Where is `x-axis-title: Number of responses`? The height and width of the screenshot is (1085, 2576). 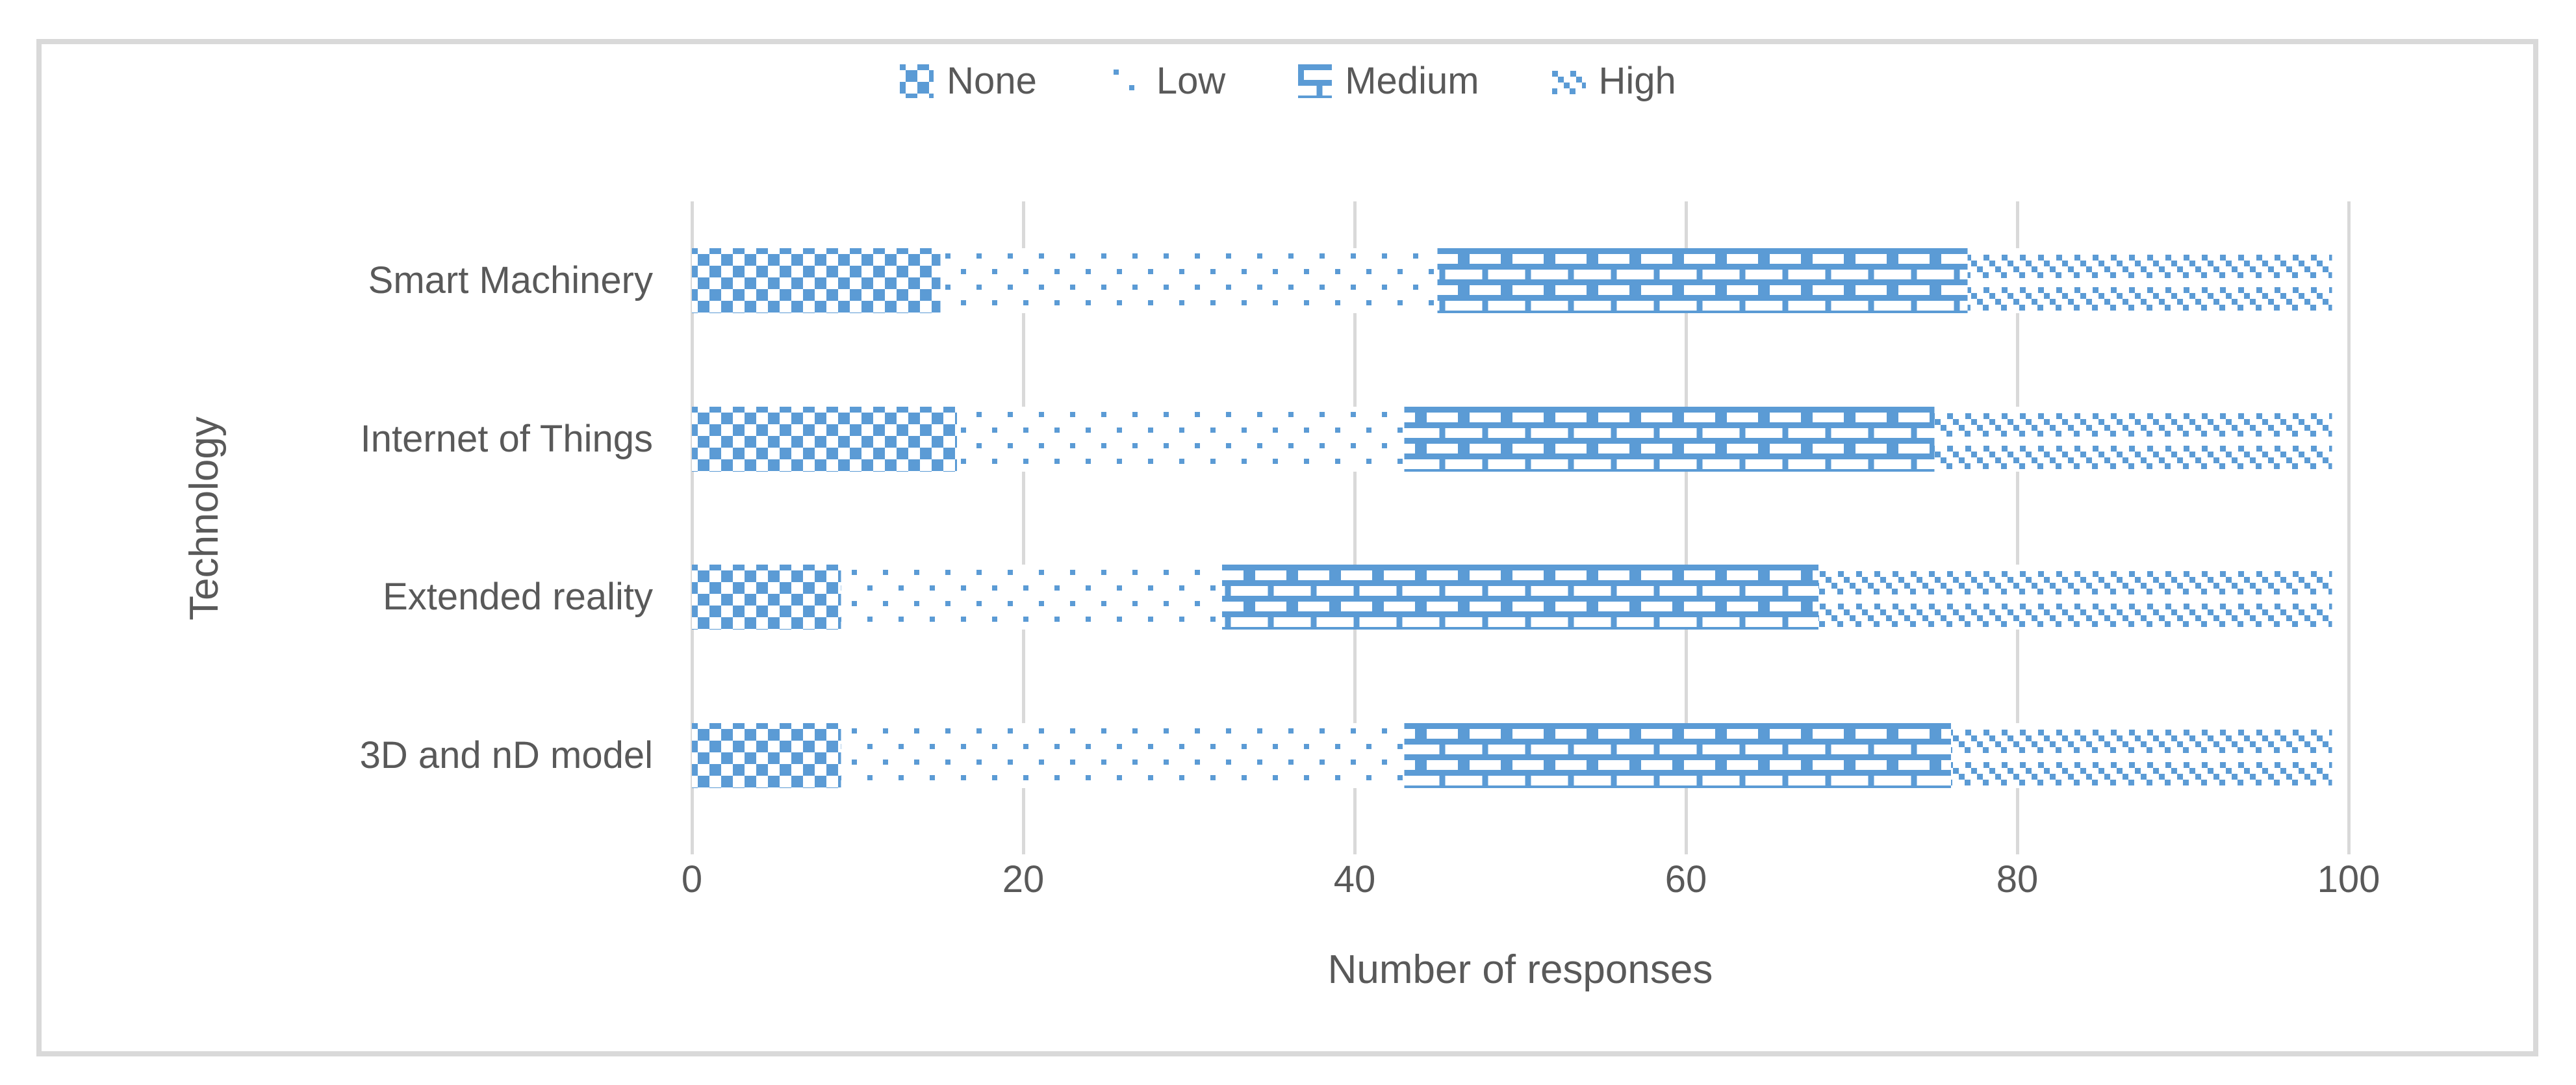
x-axis-title: Number of responses is located at coordinates (1520, 969).